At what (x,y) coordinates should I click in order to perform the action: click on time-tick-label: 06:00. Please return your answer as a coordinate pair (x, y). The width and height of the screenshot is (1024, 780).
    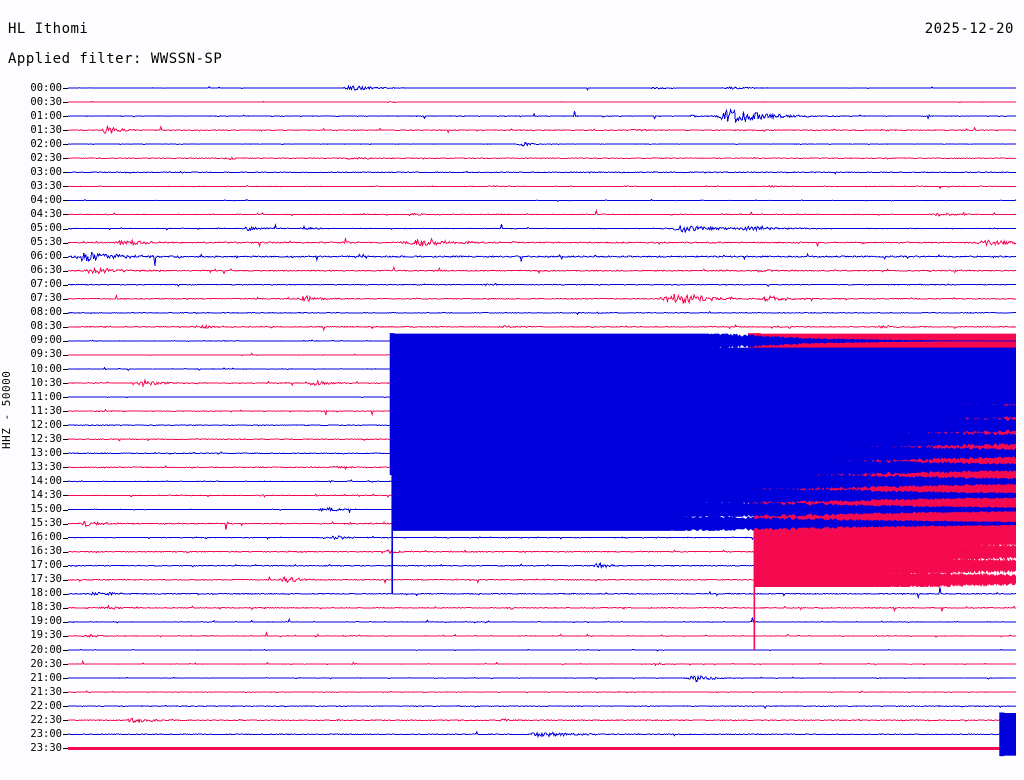
    Looking at the image, I should click on (46, 256).